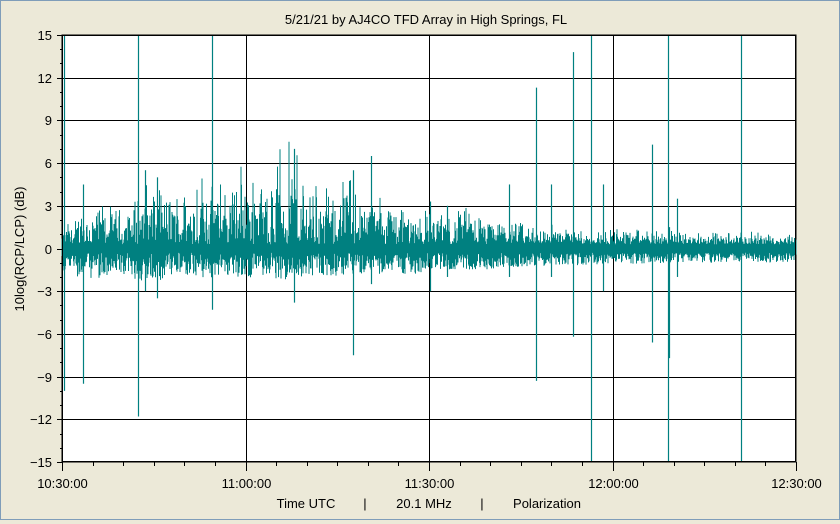 The image size is (840, 524). Describe the element at coordinates (306, 503) in the screenshot. I see `x-axis-label: Time UTC` at that location.